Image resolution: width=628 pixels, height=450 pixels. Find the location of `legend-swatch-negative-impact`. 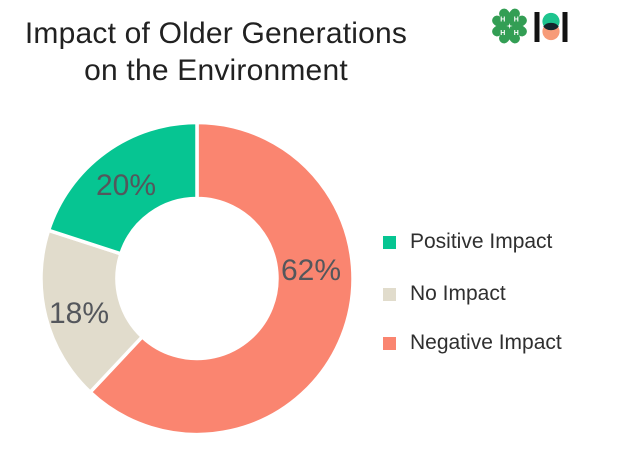

legend-swatch-negative-impact is located at coordinates (389, 343).